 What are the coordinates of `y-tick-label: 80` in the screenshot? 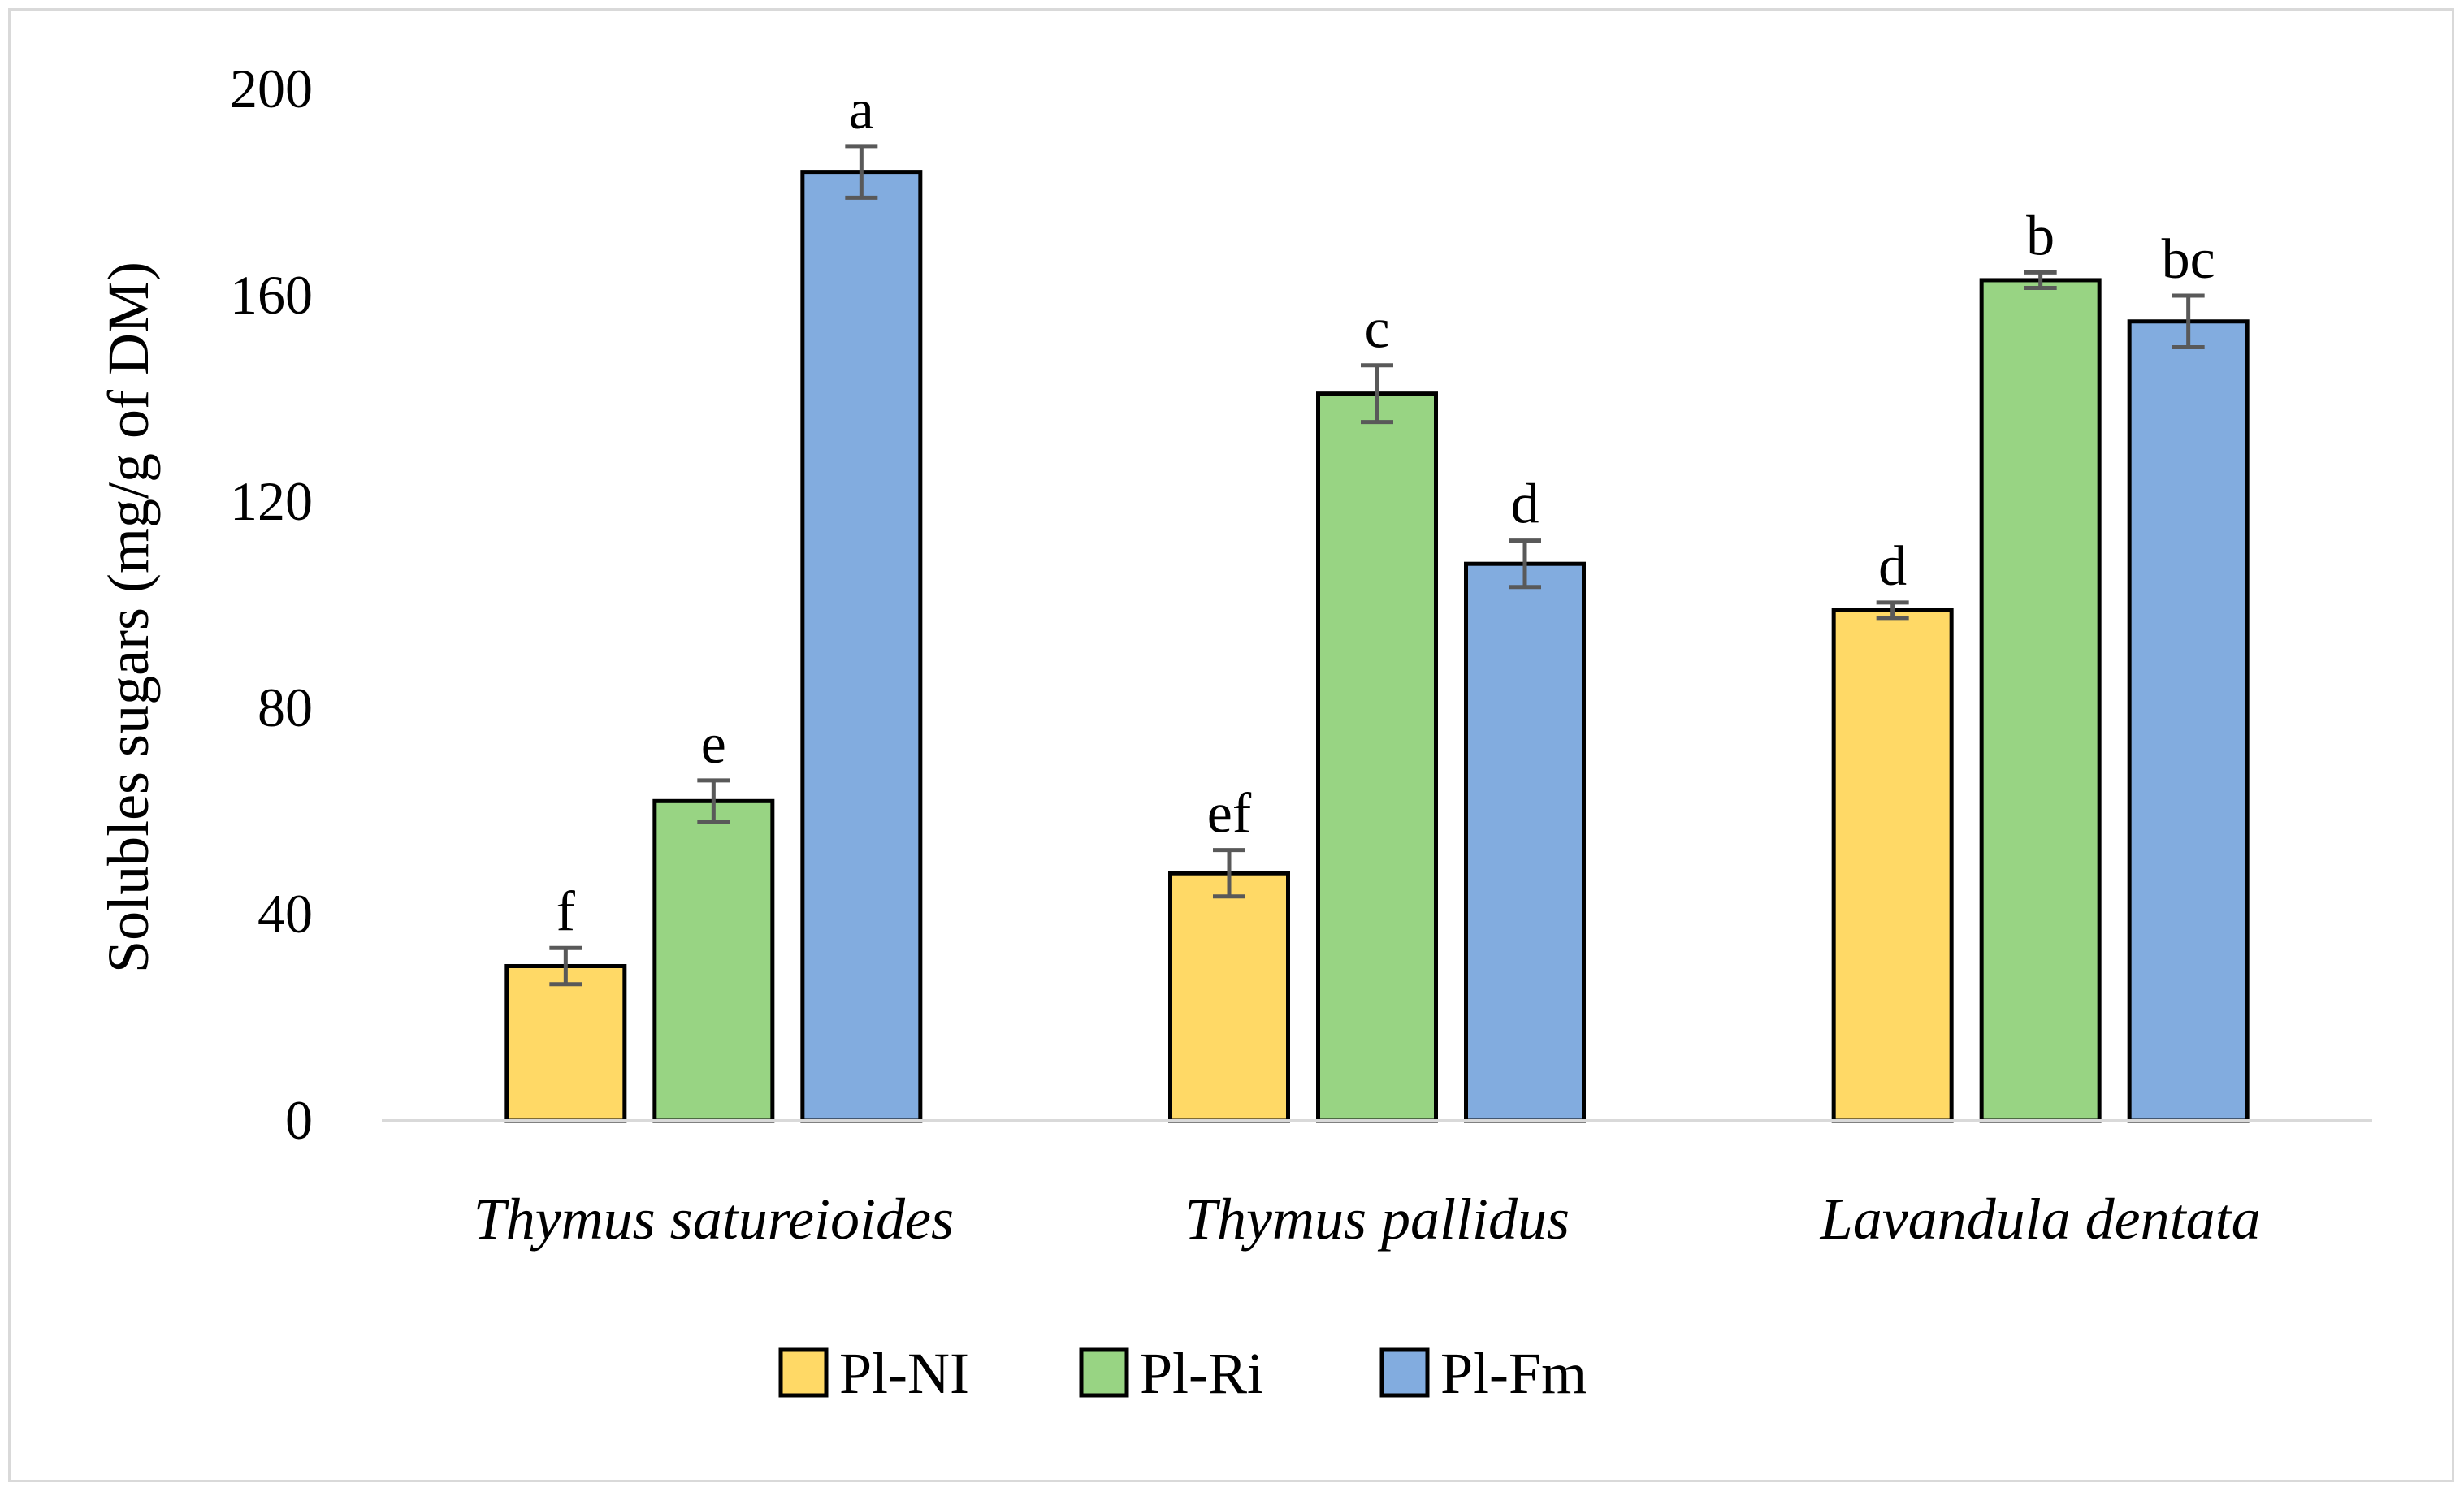 It's located at (285, 707).